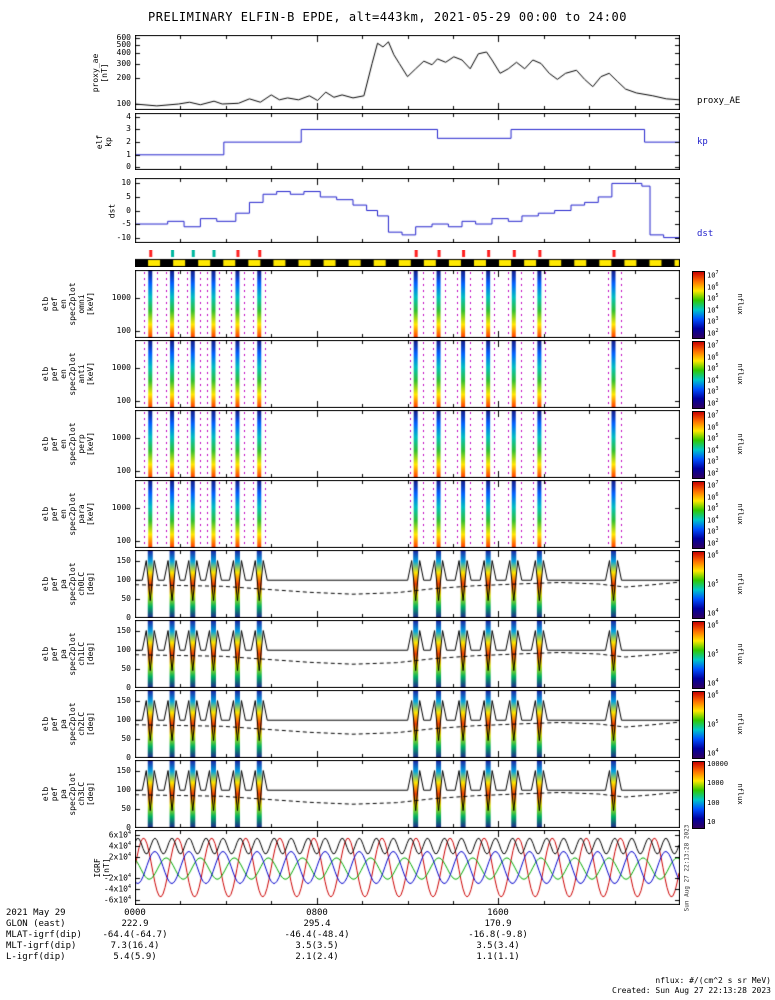 Image resolution: width=775 pixels, height=1000 pixels. What do you see at coordinates (740, 654) in the screenshot?
I see `colorbar-title-pa_ch1: nflux` at bounding box center [740, 654].